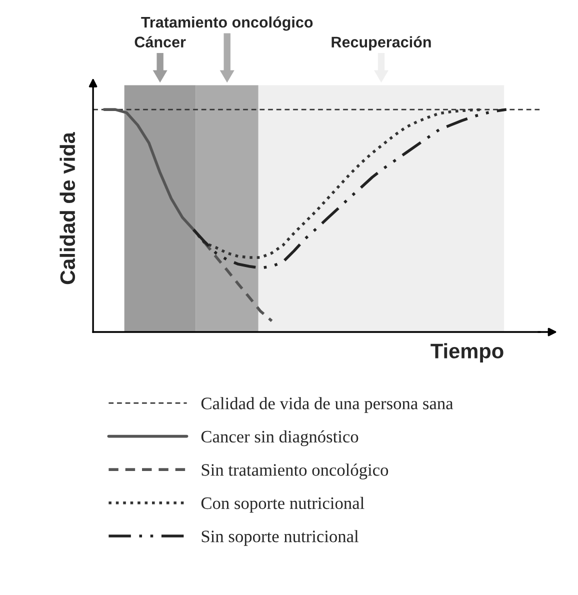 This screenshot has width=578, height=595. I want to click on text: Tratamiento oncológico, so click(227, 23).